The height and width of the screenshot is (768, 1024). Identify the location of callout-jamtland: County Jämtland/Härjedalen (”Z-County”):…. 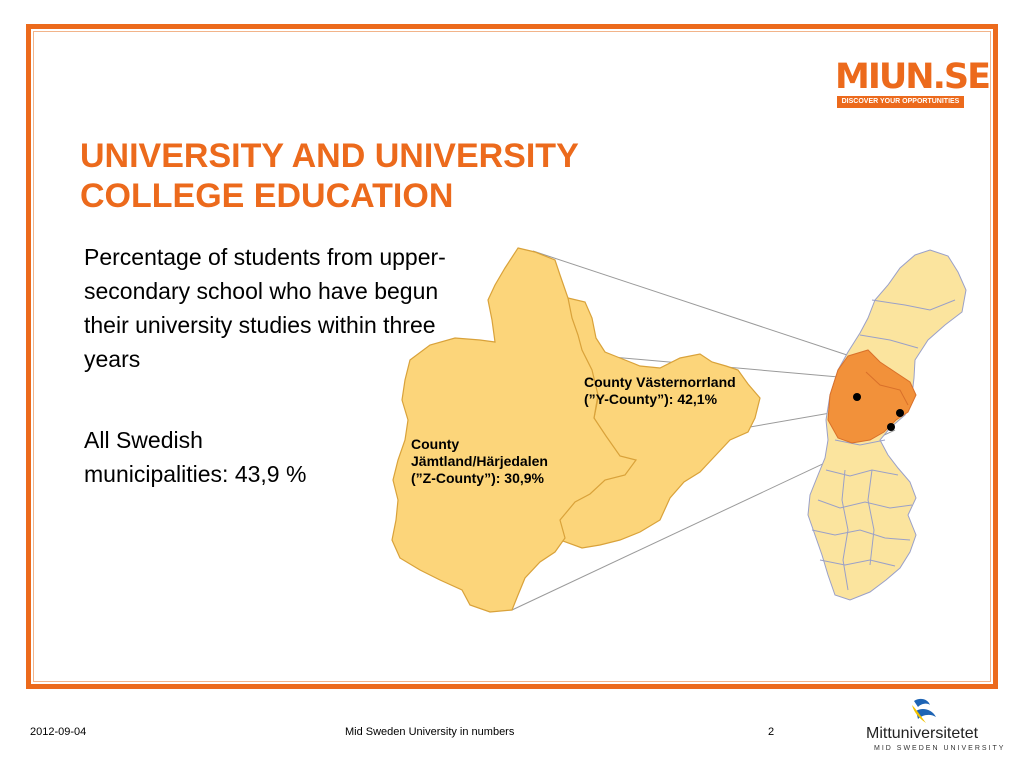
(501, 461).